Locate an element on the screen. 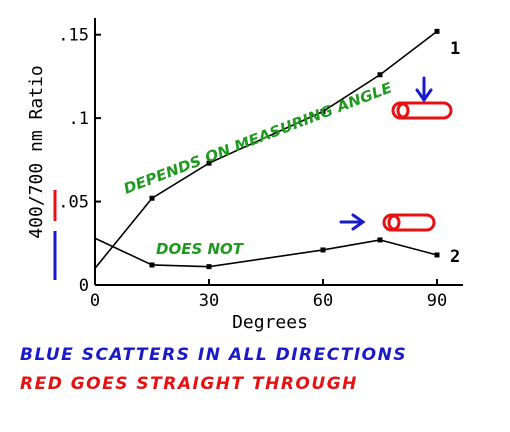 The image size is (510, 432). y-ticks: 0 .05 .1 .15 is located at coordinates (79, 161).